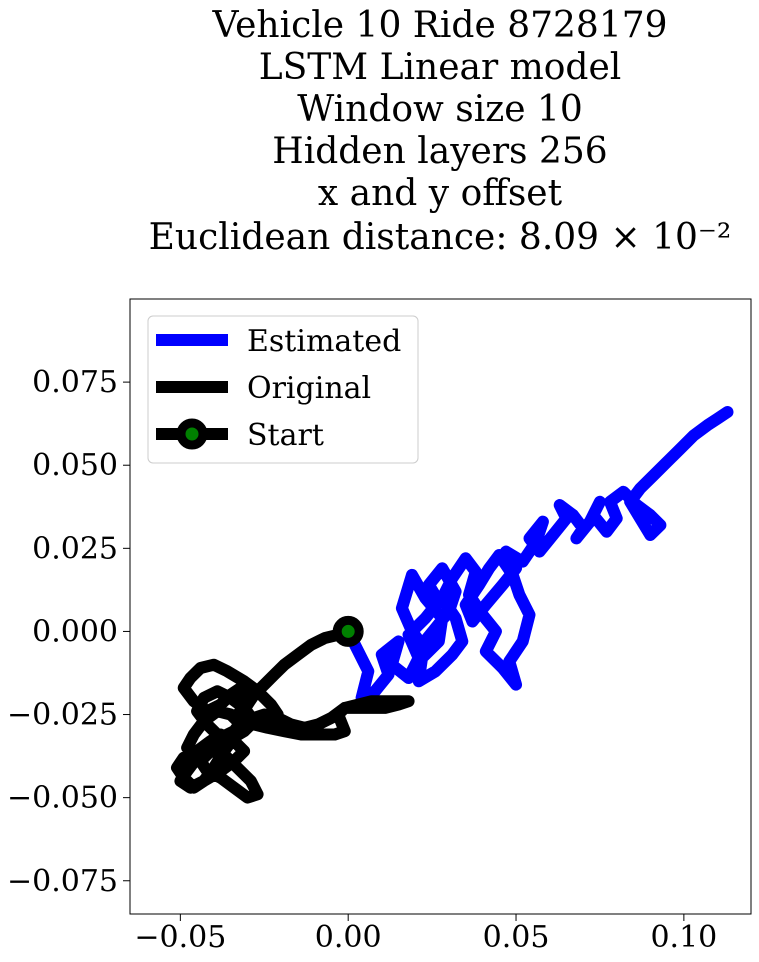  I want to click on y-tick-label: −0.025, so click(62, 715).